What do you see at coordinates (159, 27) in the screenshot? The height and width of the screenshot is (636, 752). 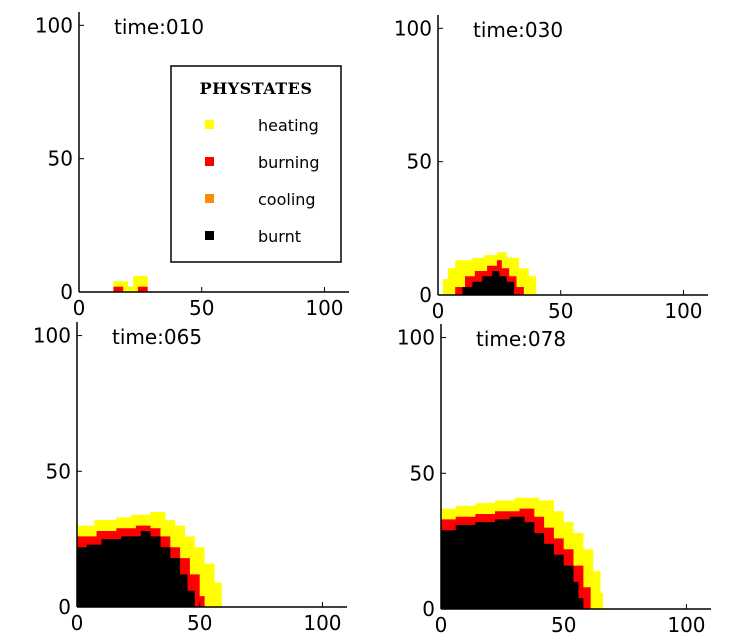 I see `panel-title: time:010` at bounding box center [159, 27].